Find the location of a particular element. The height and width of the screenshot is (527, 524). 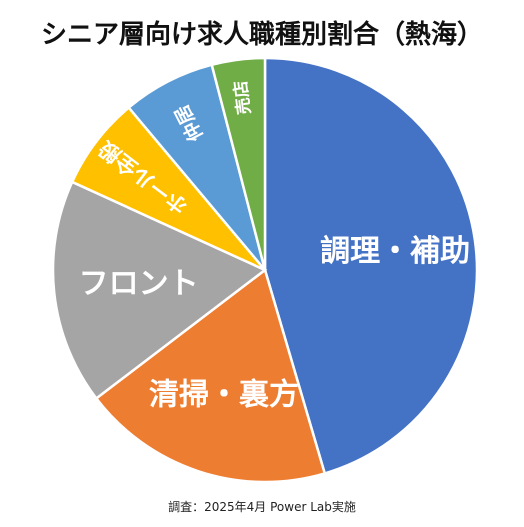

pie-label-1: 調理・補助 is located at coordinates (395, 251).